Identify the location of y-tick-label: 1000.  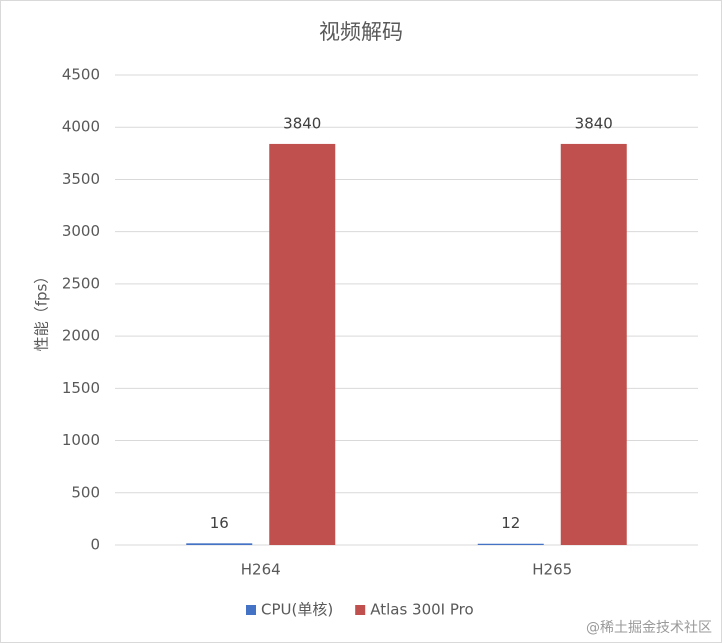
(81, 440).